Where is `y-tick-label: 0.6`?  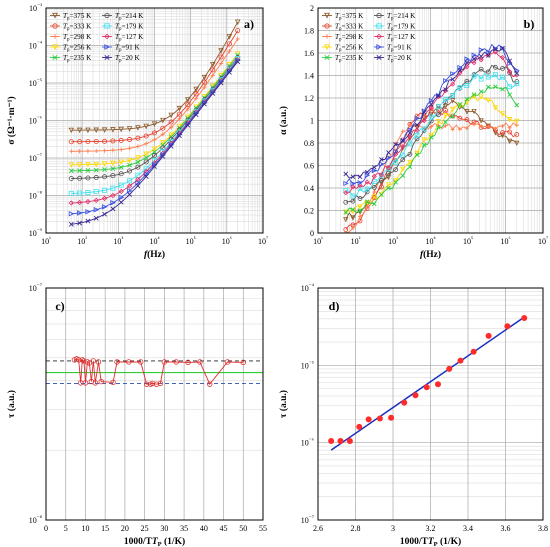
y-tick-label: 0.6 is located at coordinates (309, 166).